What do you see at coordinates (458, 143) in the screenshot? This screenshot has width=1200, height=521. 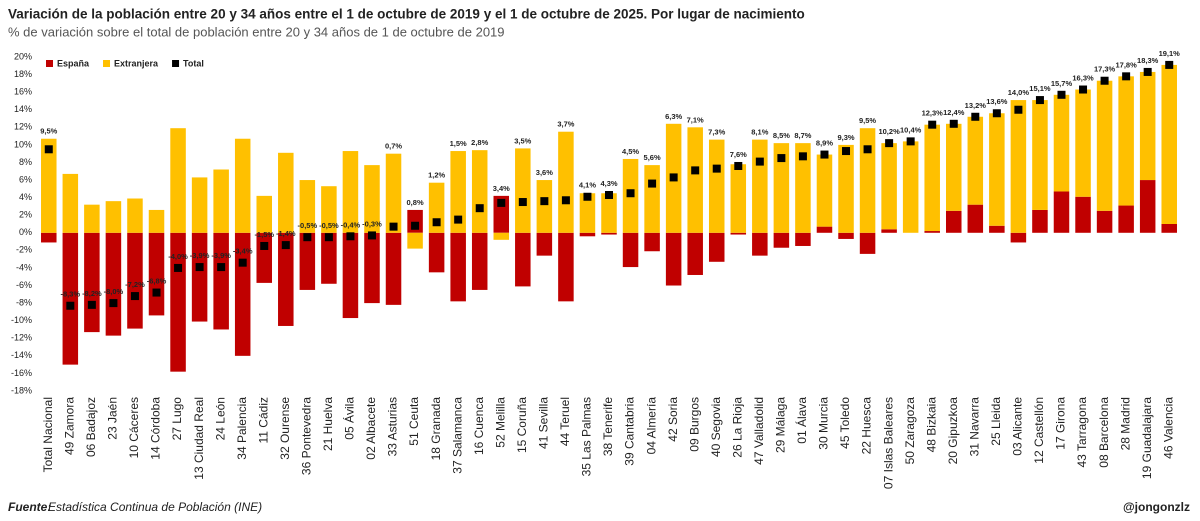 I see `data-label: 1,5%` at bounding box center [458, 143].